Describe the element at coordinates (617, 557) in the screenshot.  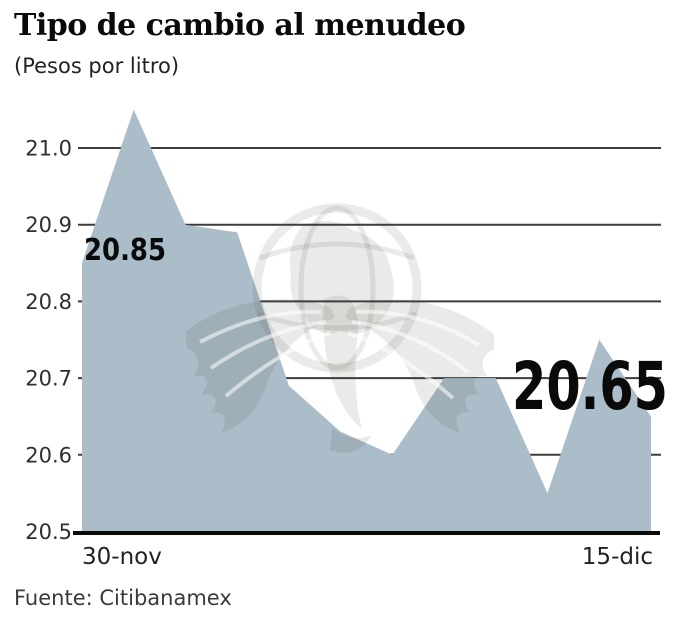
I see `x-tick-label-end: 15-dic` at that location.